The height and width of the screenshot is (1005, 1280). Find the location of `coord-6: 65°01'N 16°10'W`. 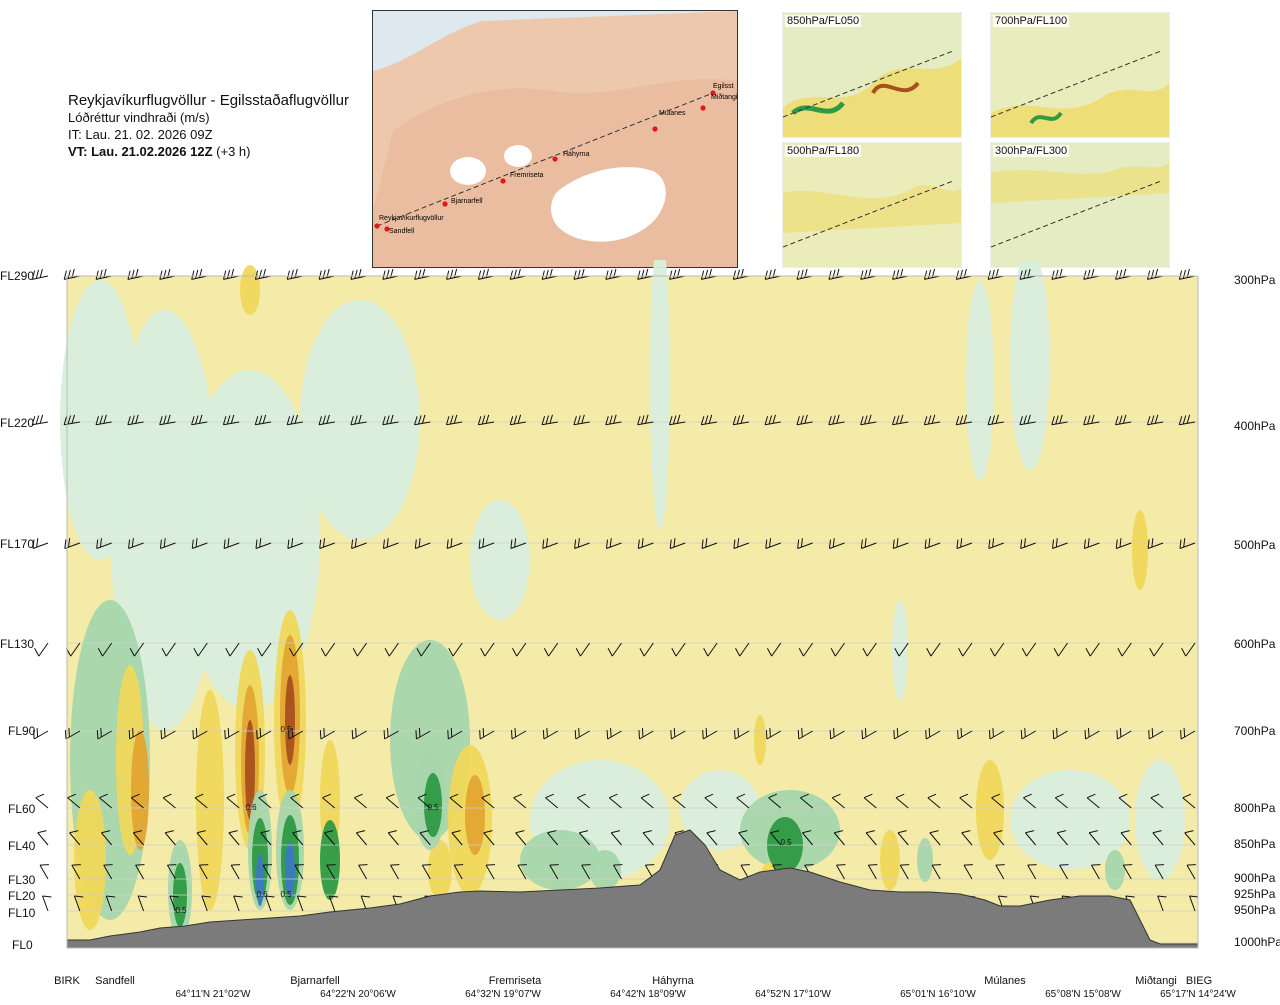

coord-6: 65°01'N 16°10'W is located at coordinates (938, 994).